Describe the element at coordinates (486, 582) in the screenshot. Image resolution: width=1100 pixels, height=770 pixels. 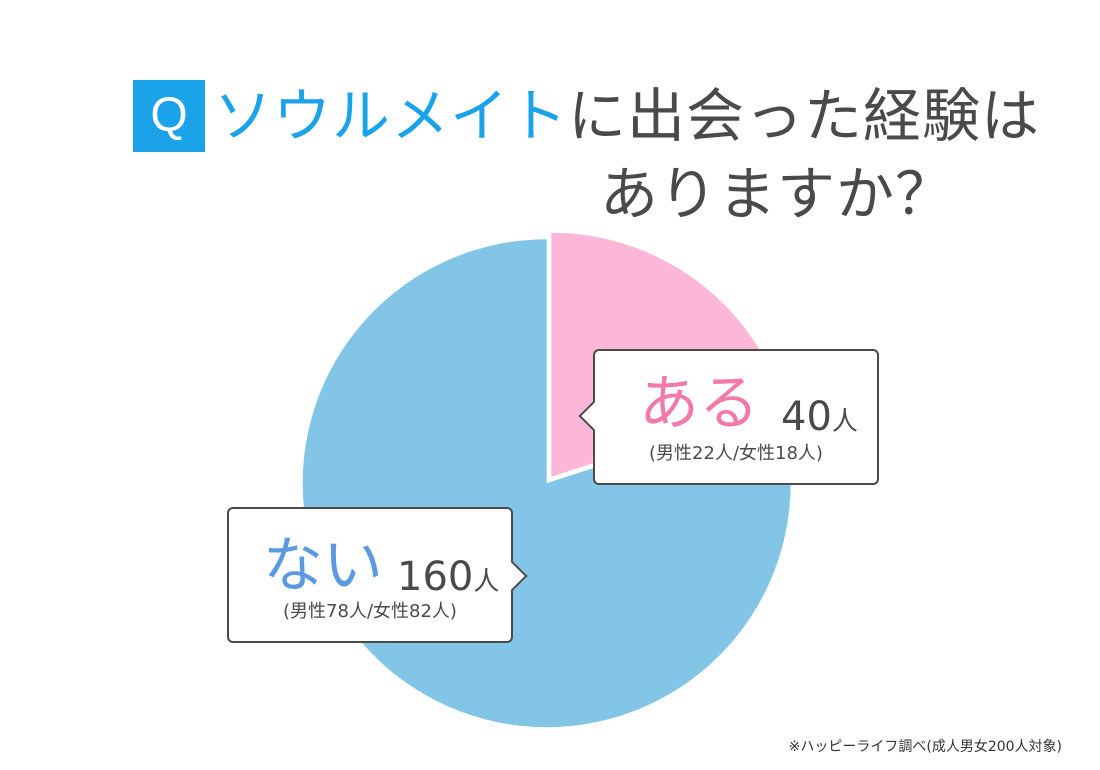
I see `count-nai-unit: 人` at that location.